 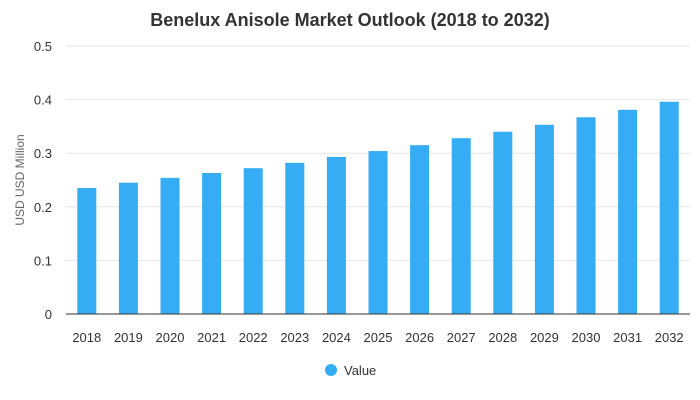 I want to click on bar-2019, so click(x=128, y=248).